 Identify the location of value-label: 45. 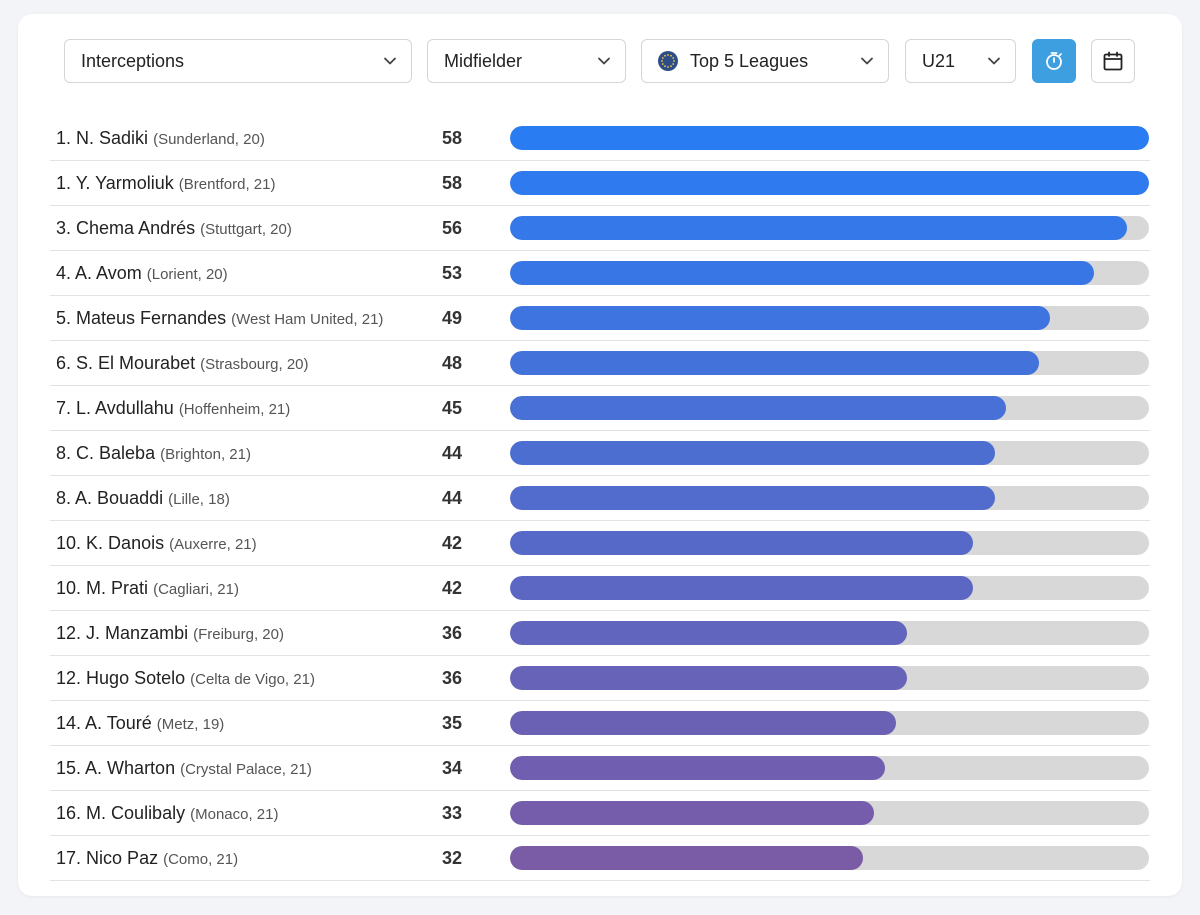
(452, 408).